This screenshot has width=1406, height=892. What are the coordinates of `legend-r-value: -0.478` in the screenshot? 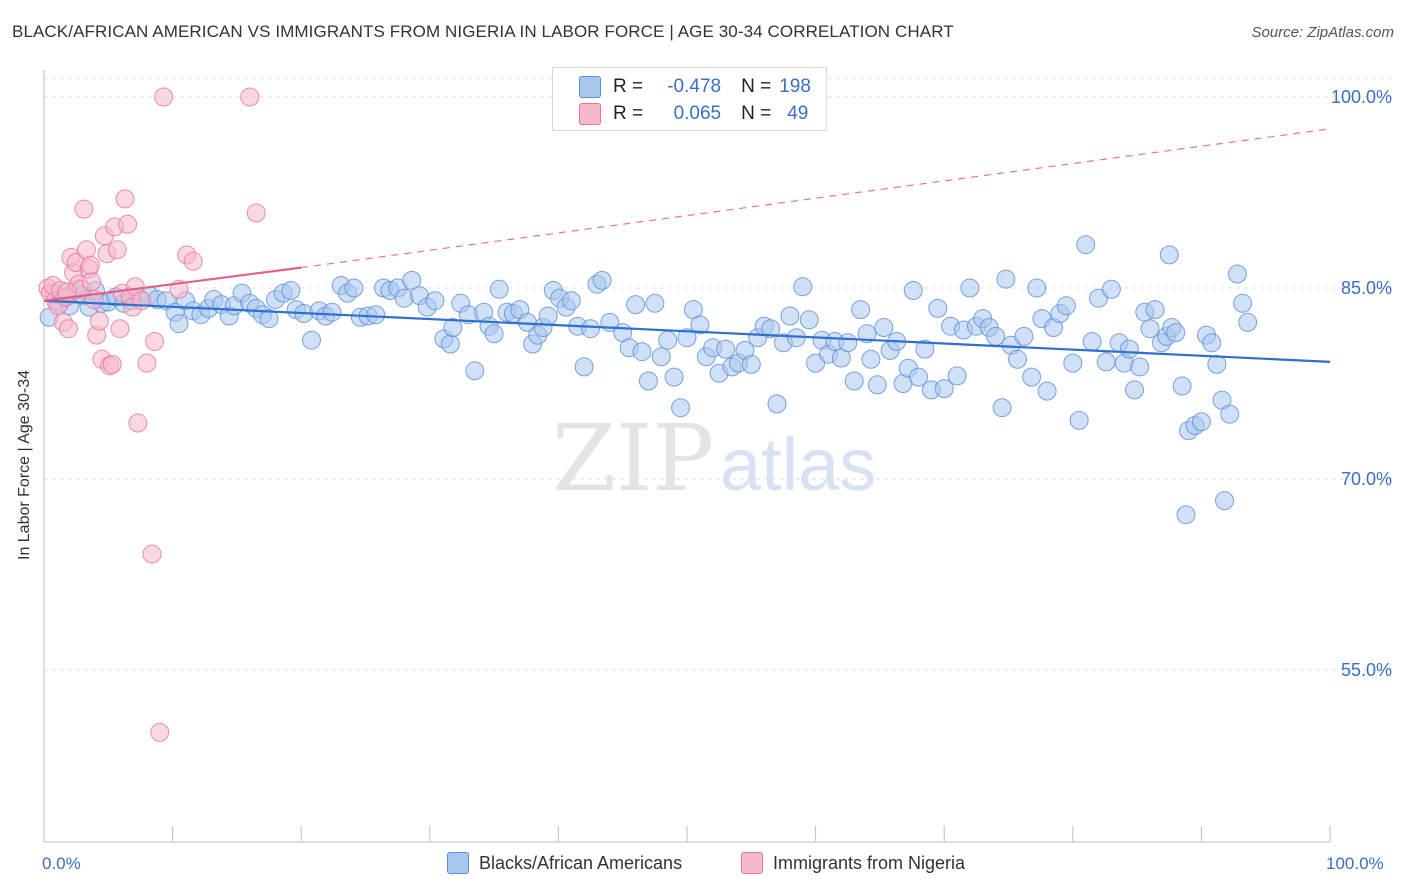 It's located at (694, 86).